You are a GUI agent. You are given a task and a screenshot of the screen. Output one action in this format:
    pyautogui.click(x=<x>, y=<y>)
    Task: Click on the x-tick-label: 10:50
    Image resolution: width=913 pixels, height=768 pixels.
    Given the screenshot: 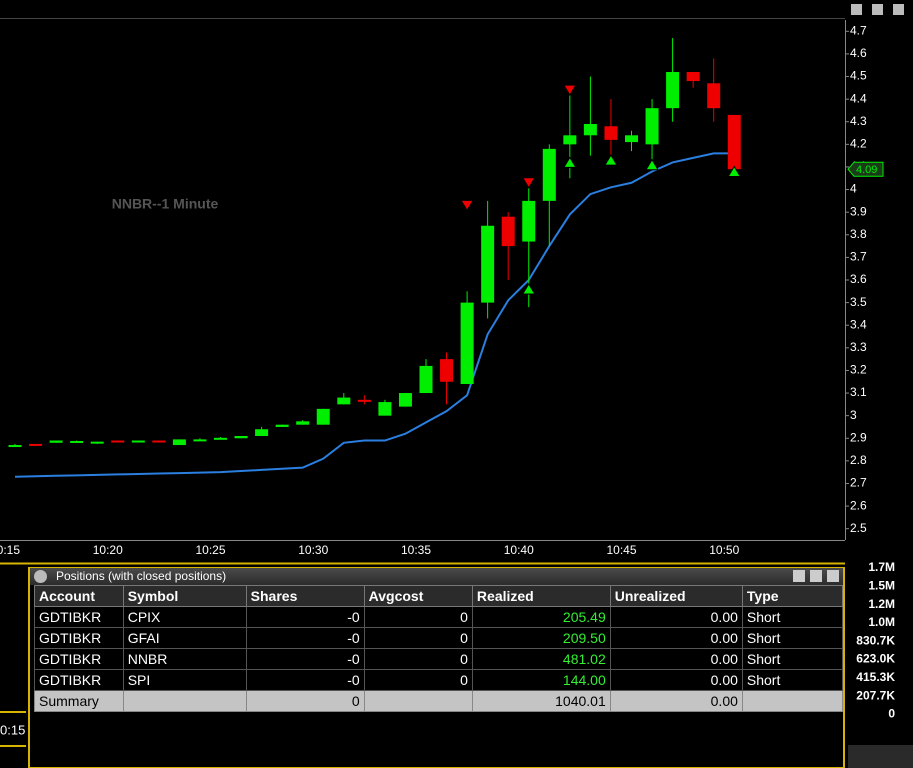 What is the action you would take?
    pyautogui.click(x=724, y=550)
    